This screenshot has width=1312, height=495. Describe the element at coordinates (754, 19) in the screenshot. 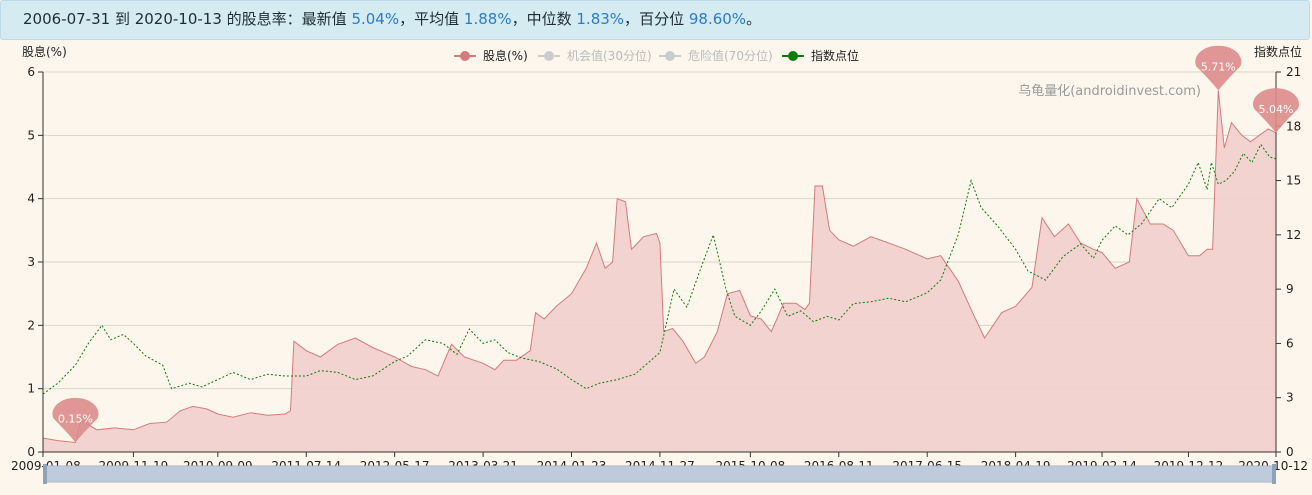

I see `summary-end: 。` at that location.